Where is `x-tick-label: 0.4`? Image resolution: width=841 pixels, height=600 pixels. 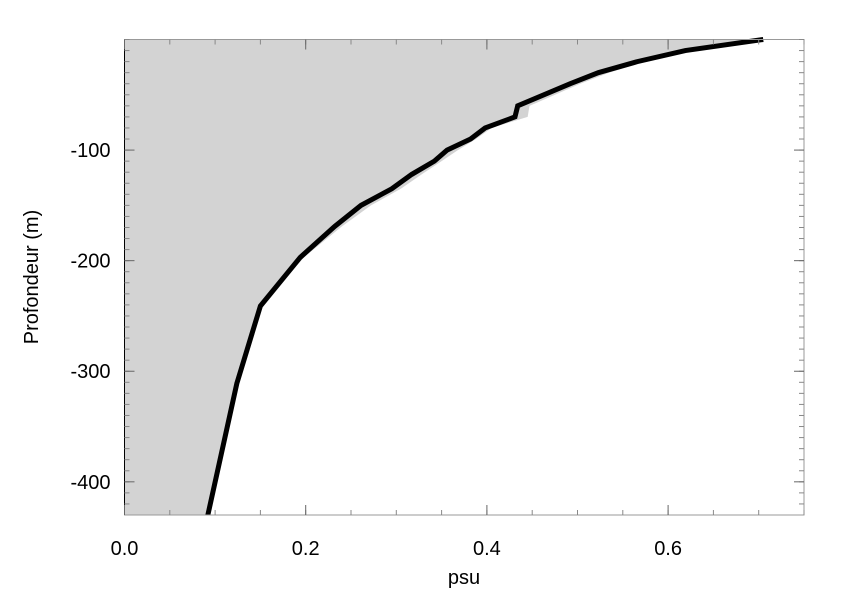
x-tick-label: 0.4 is located at coordinates (487, 549).